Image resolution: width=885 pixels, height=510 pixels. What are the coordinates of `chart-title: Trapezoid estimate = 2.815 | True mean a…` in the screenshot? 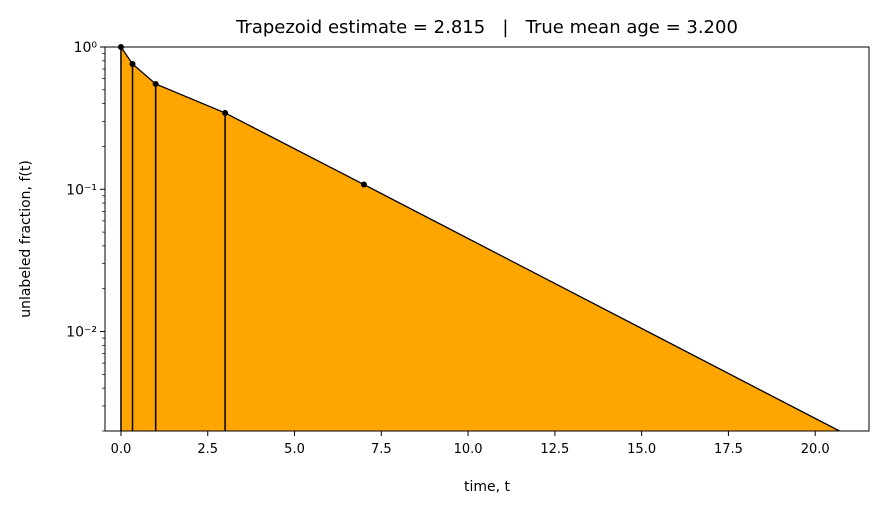 It's located at (486, 27).